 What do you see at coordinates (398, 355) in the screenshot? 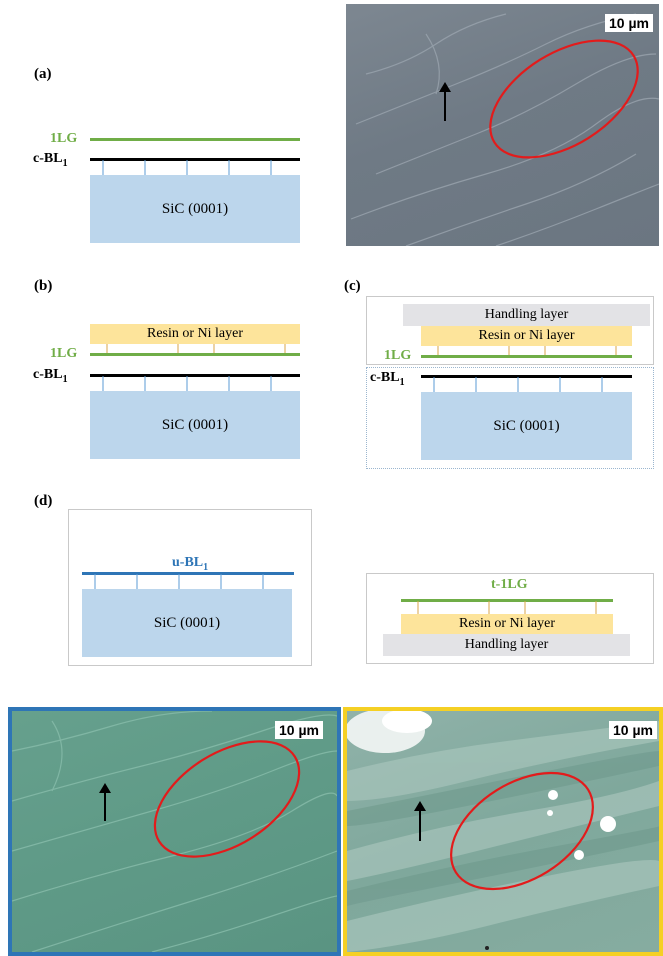
I see `panel-c-1lg-label: 1LG` at bounding box center [398, 355].